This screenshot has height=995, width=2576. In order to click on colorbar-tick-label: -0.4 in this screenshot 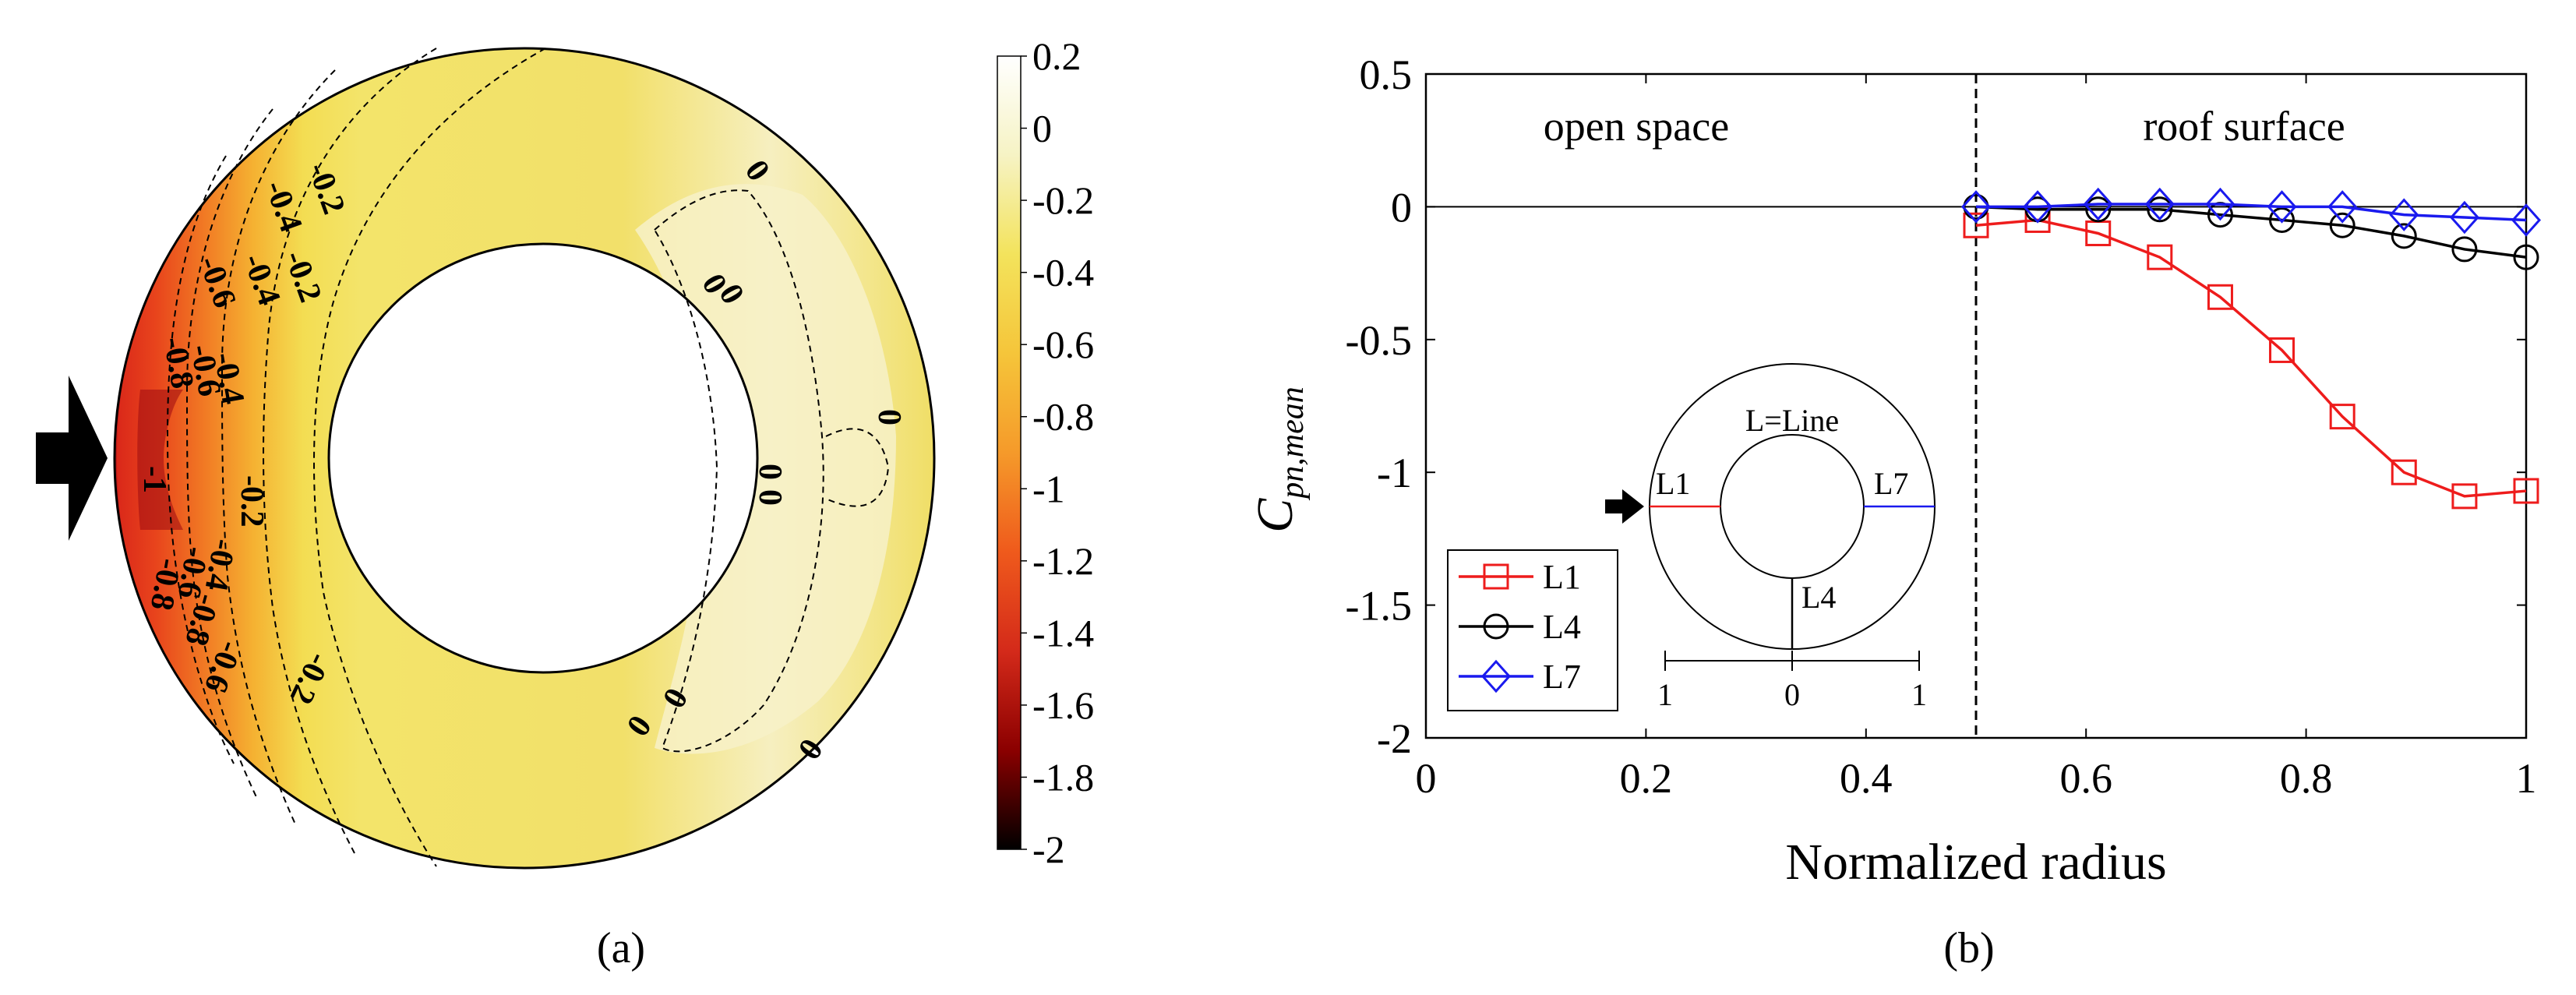, I will do `click(1063, 273)`.